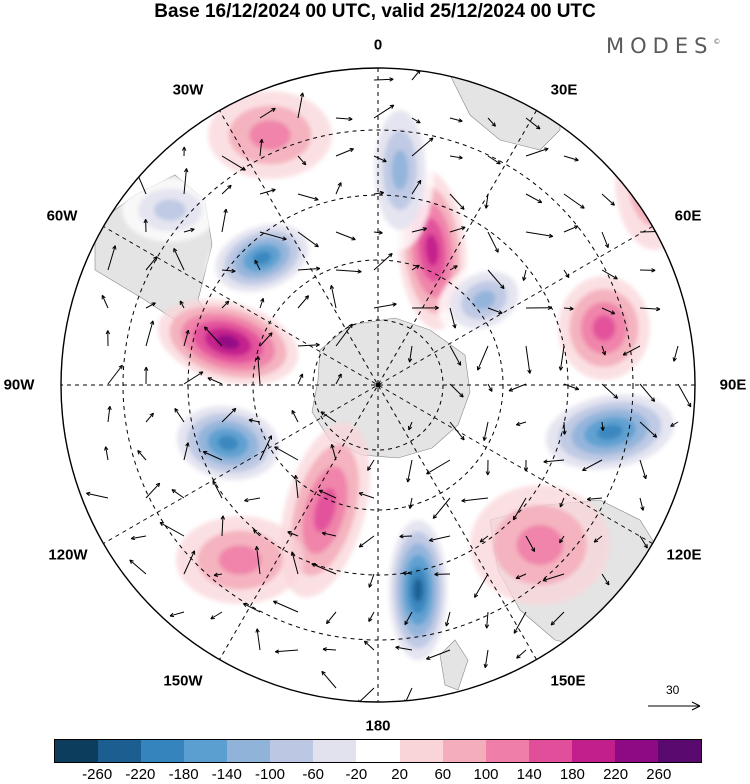  What do you see at coordinates (140, 774) in the screenshot?
I see `colorbar-tick-label: -220` at bounding box center [140, 774].